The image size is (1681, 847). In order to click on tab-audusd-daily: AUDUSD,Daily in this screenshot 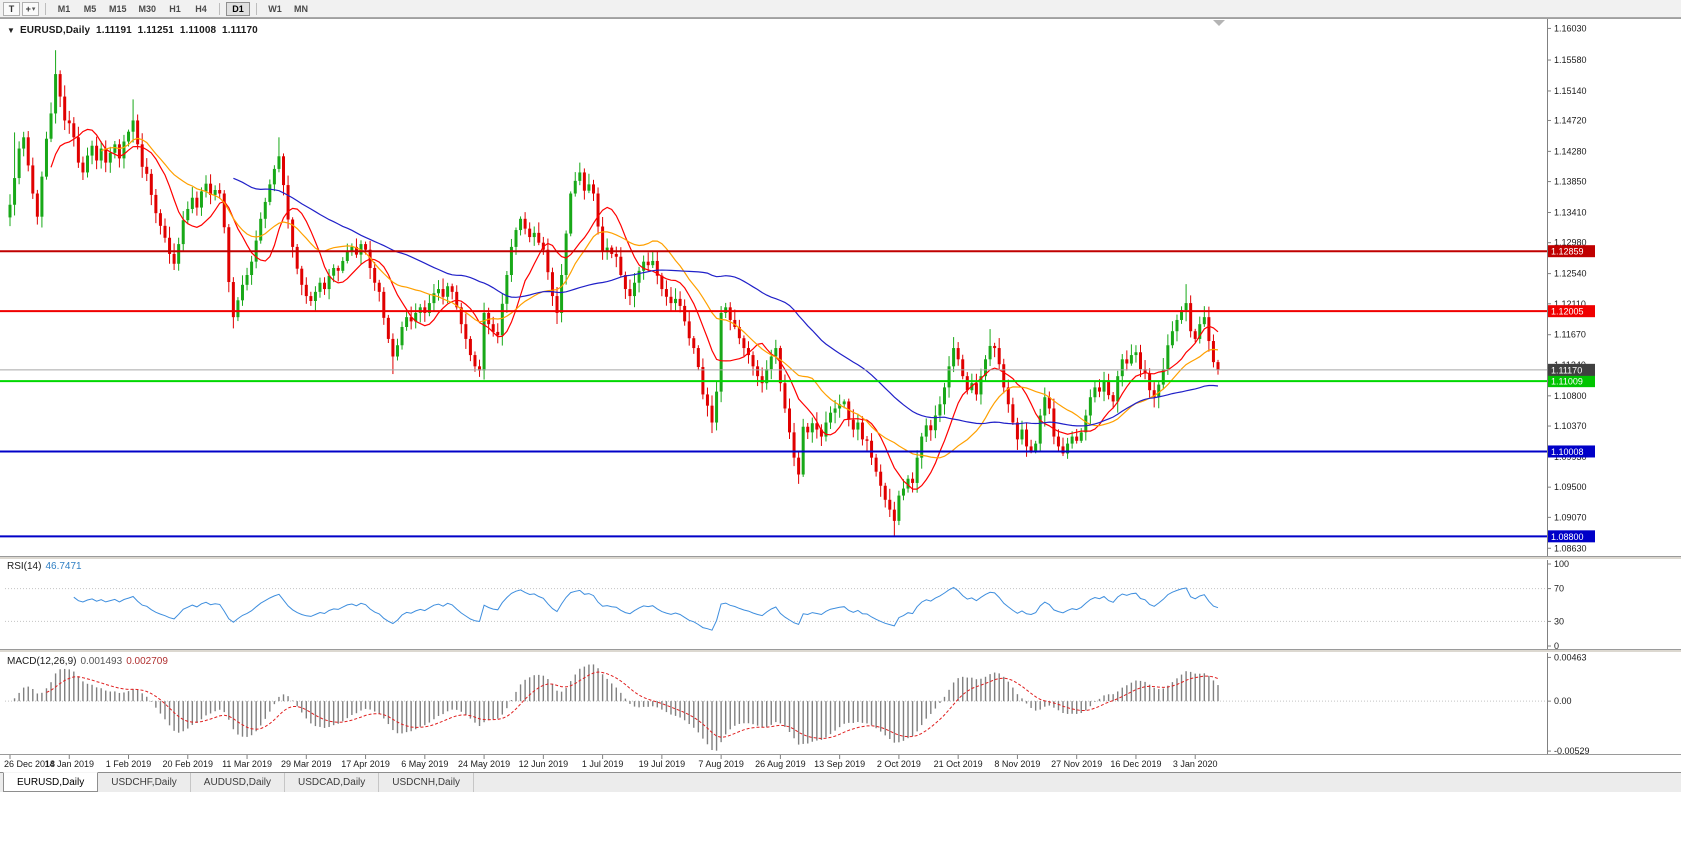, I will do `click(238, 782)`.